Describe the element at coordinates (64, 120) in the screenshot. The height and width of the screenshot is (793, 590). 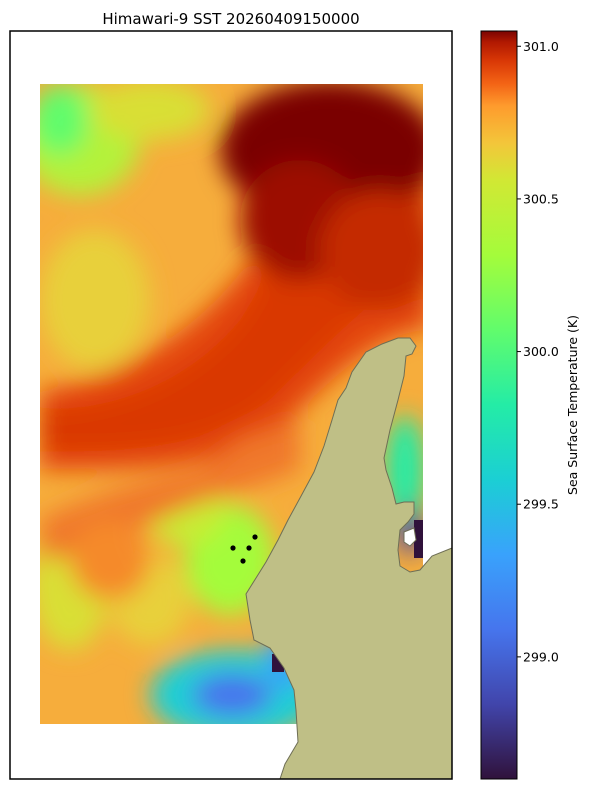
I see `sst-green-nw` at that location.